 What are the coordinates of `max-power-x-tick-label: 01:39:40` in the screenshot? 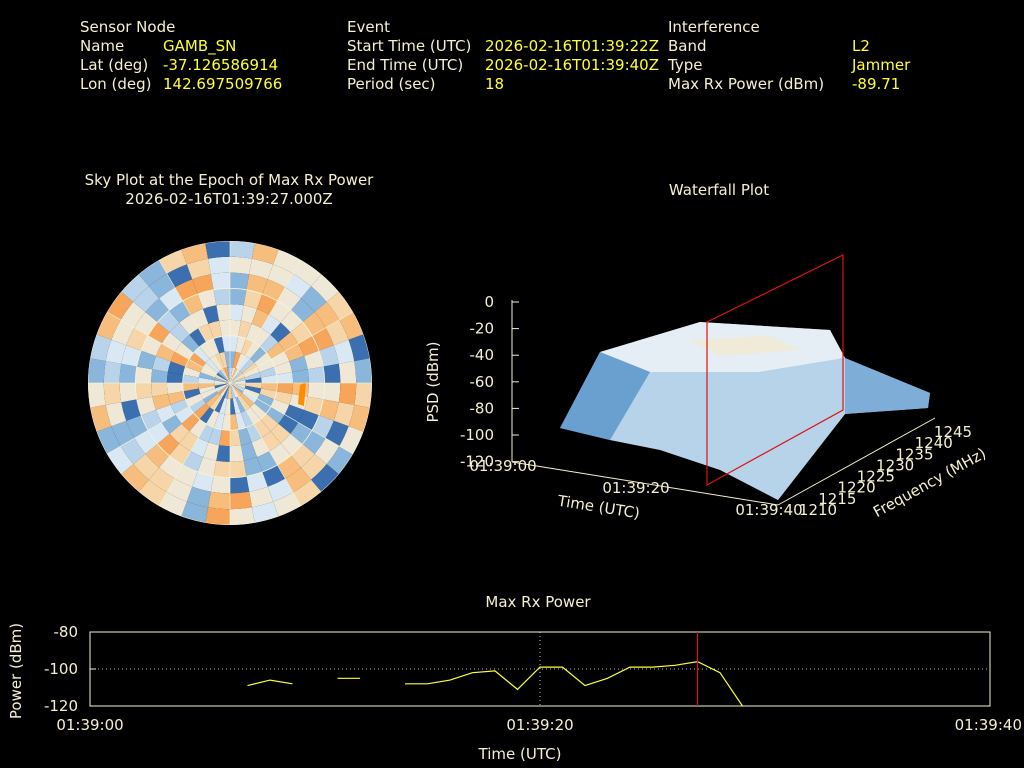 It's located at (988, 725).